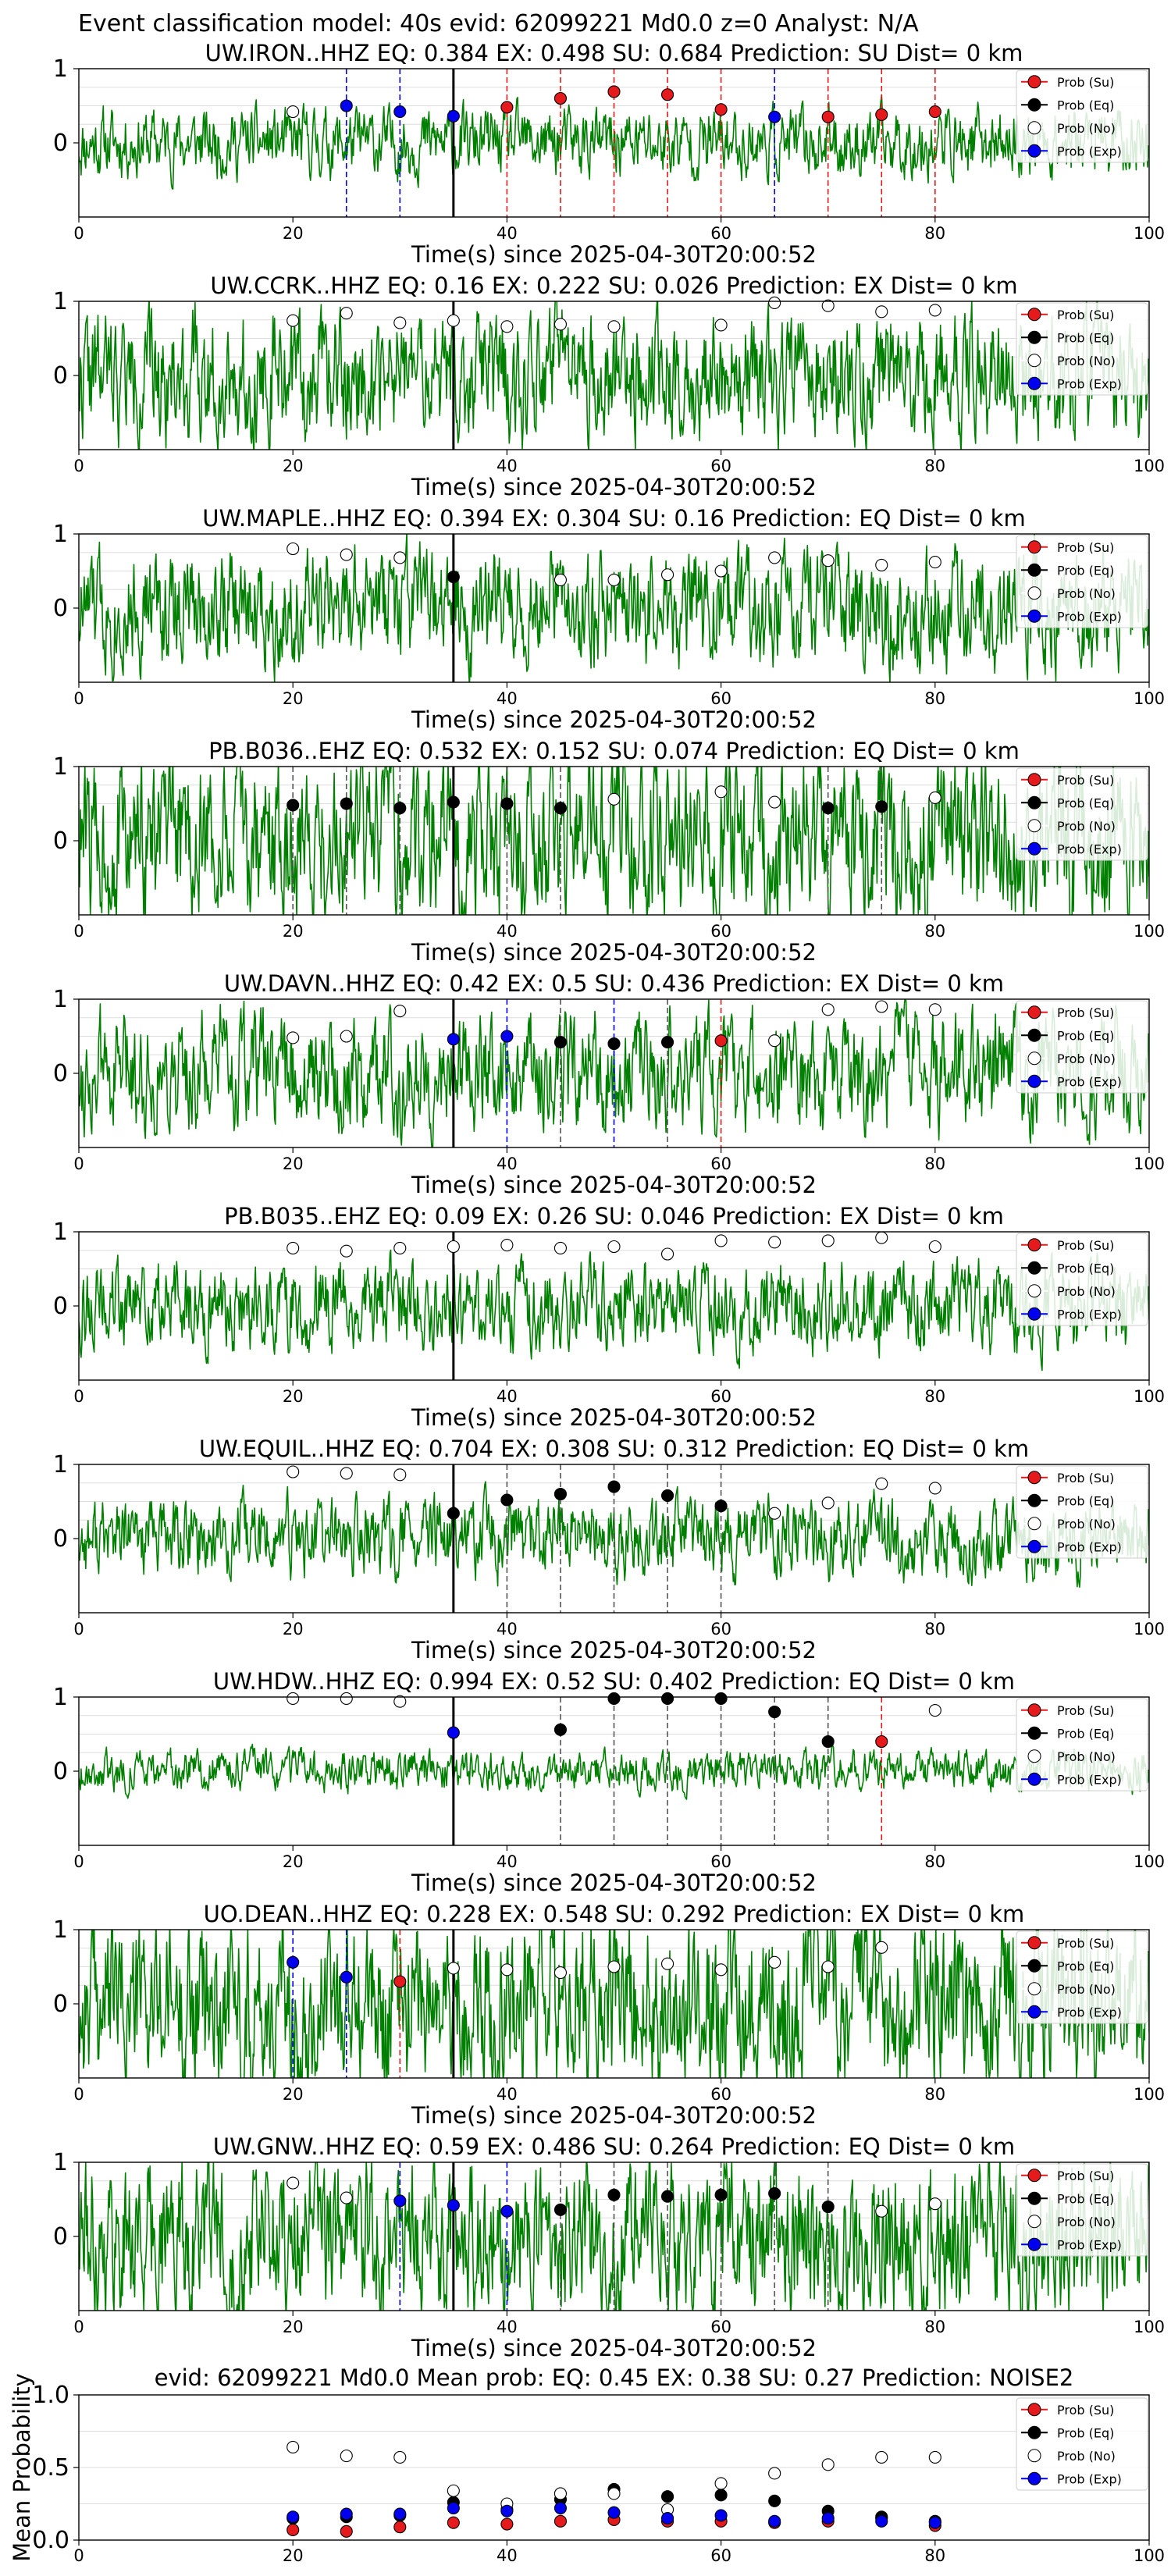 Image resolution: width=1171 pixels, height=2576 pixels. Describe the element at coordinates (453, 2522) in the screenshot. I see `mean-prob-marker-su` at that location.